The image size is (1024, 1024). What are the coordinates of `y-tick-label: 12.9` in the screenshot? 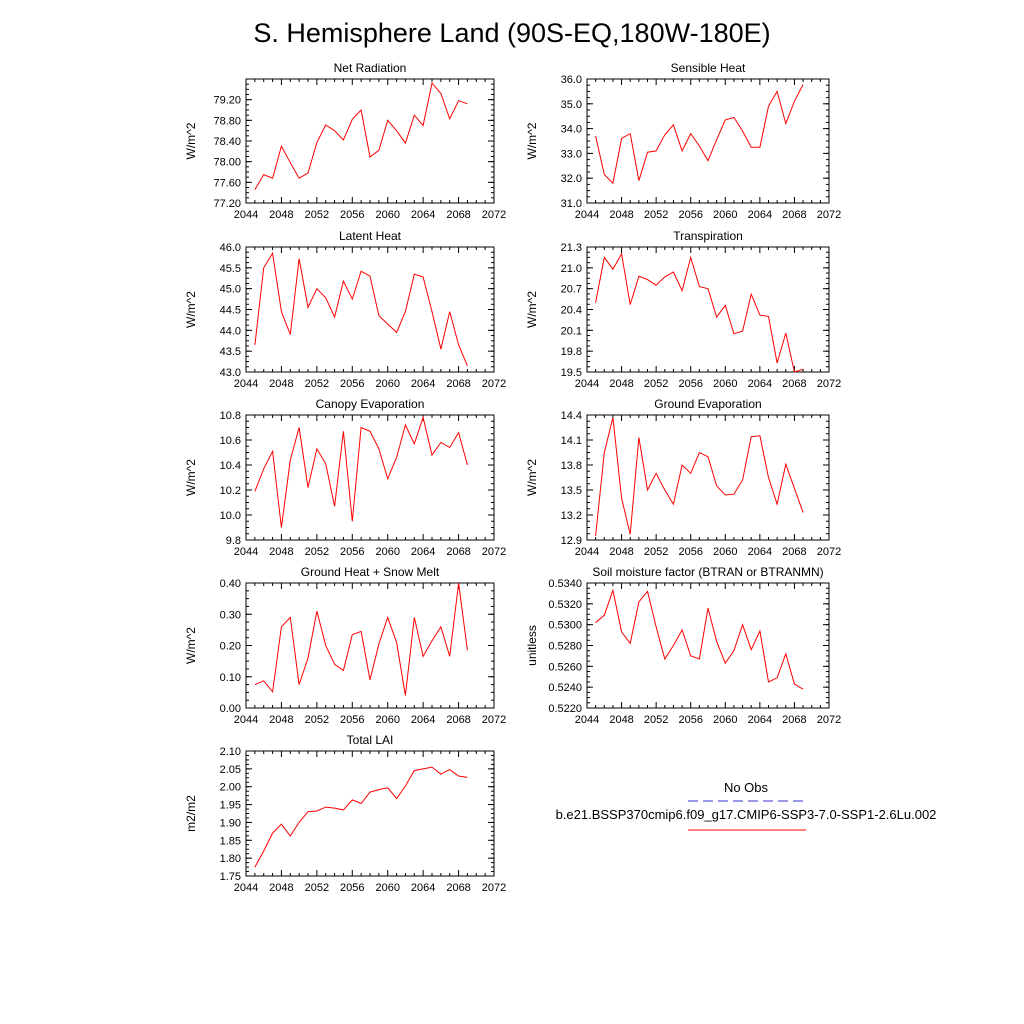 It's located at (571, 541).